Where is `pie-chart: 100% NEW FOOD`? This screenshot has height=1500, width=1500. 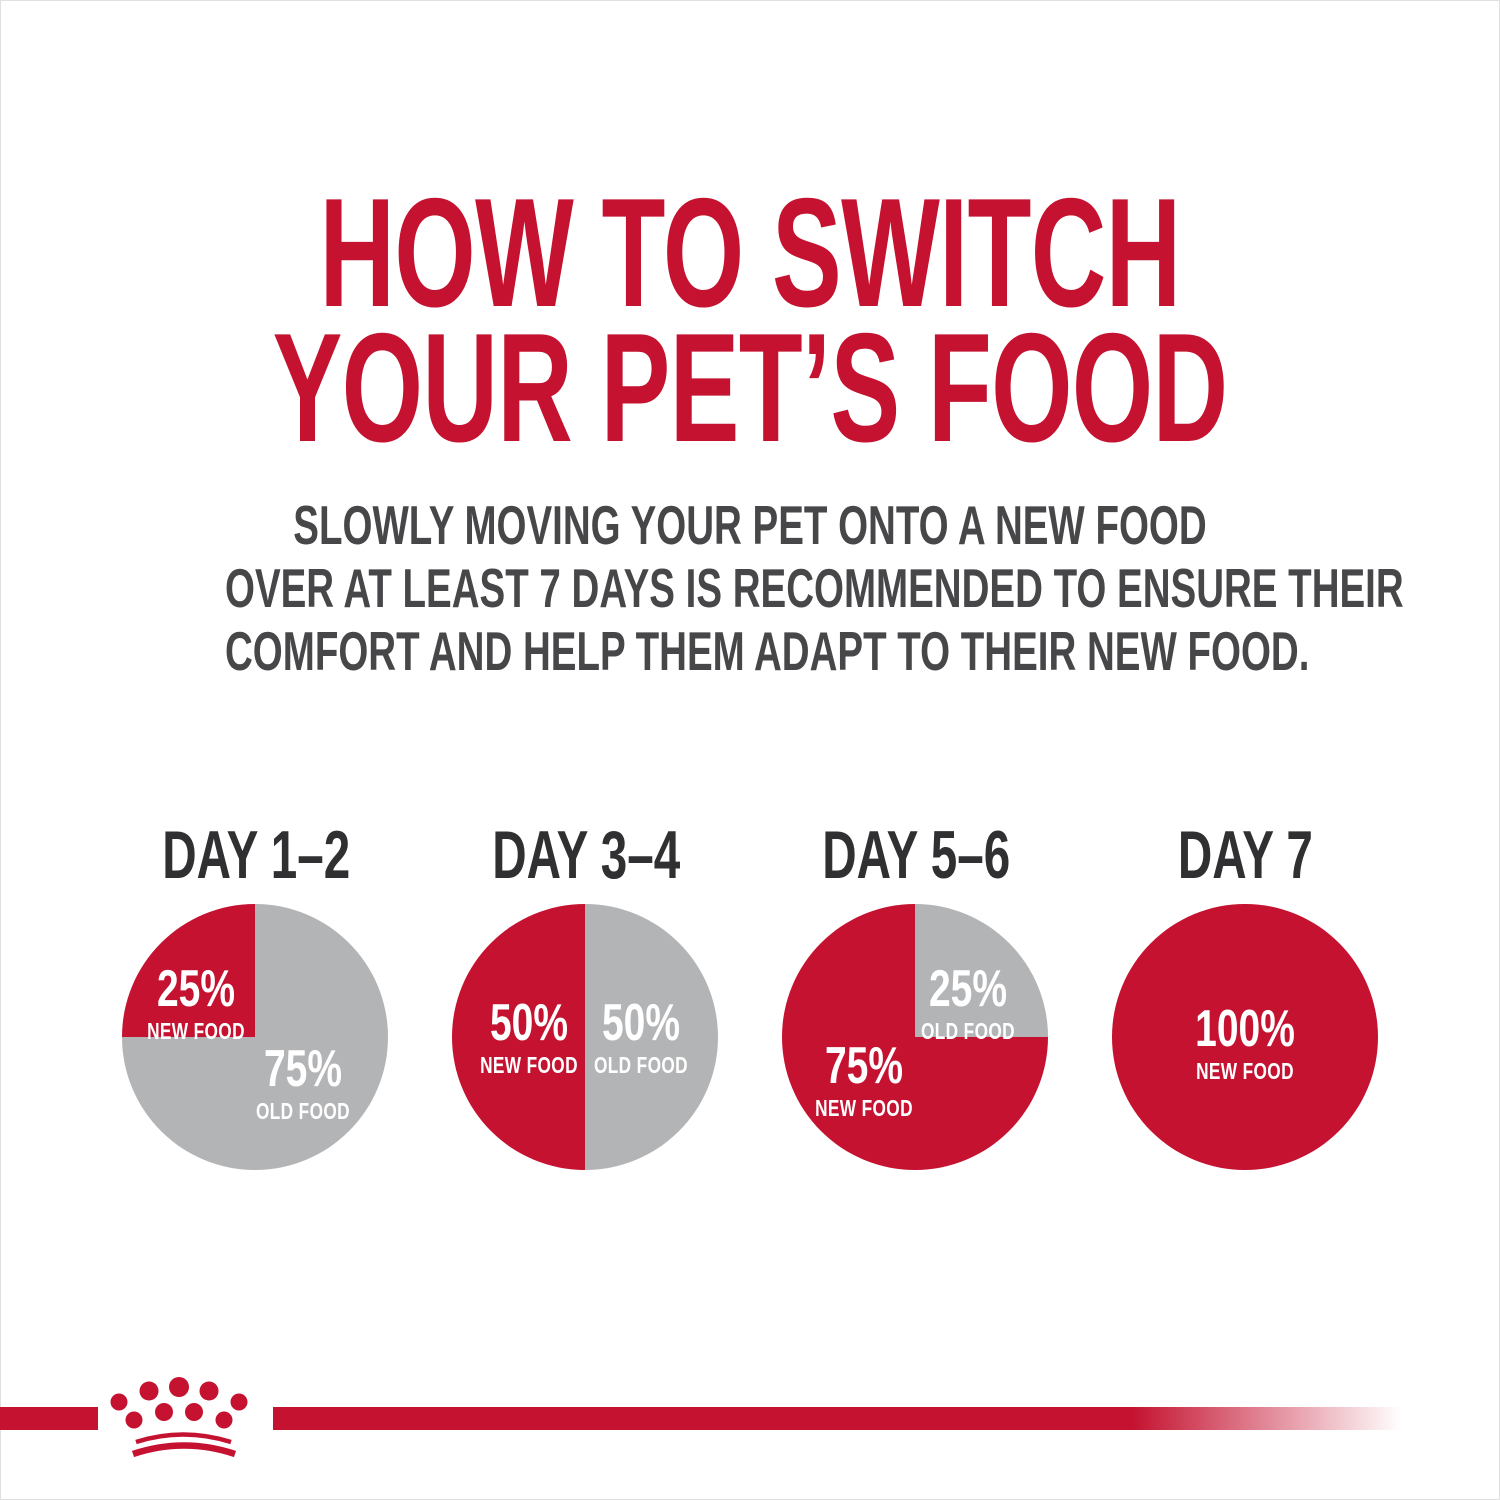
pie-chart: 100% NEW FOOD is located at coordinates (1245, 1037).